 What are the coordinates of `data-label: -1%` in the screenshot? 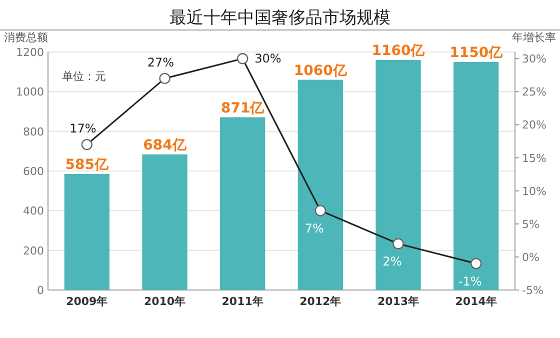 It's located at (470, 281).